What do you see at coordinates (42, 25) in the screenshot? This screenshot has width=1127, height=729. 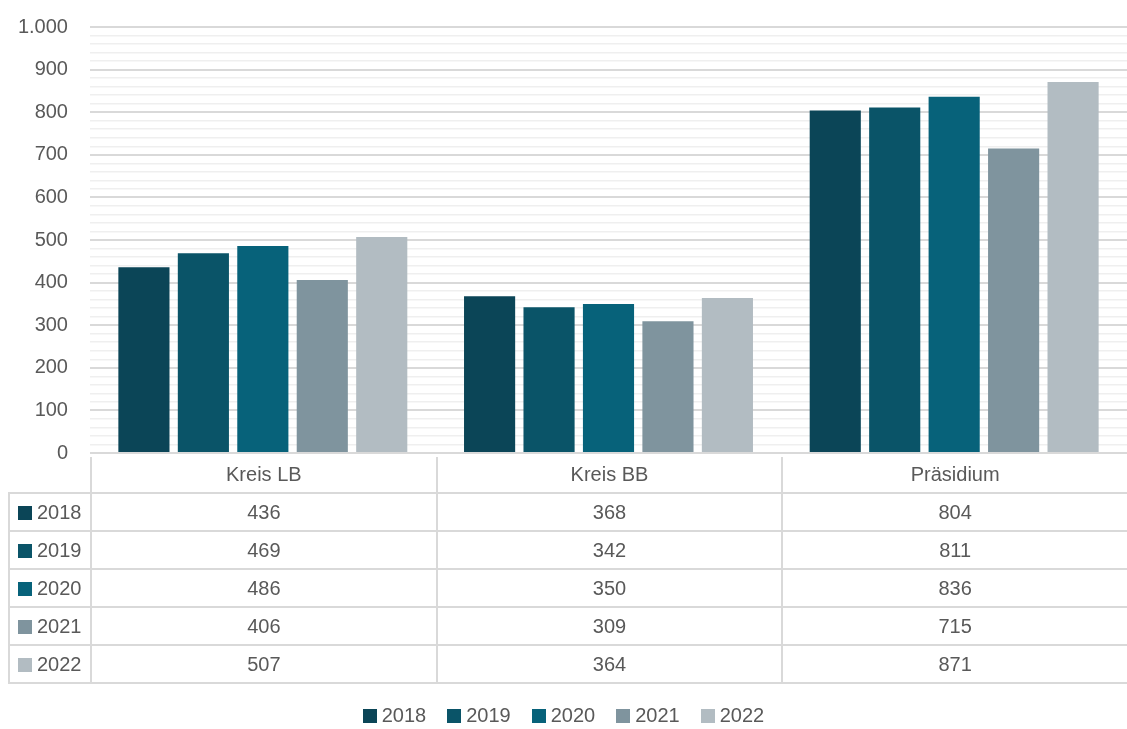 I see `y-tick-label: 1.000` at bounding box center [42, 25].